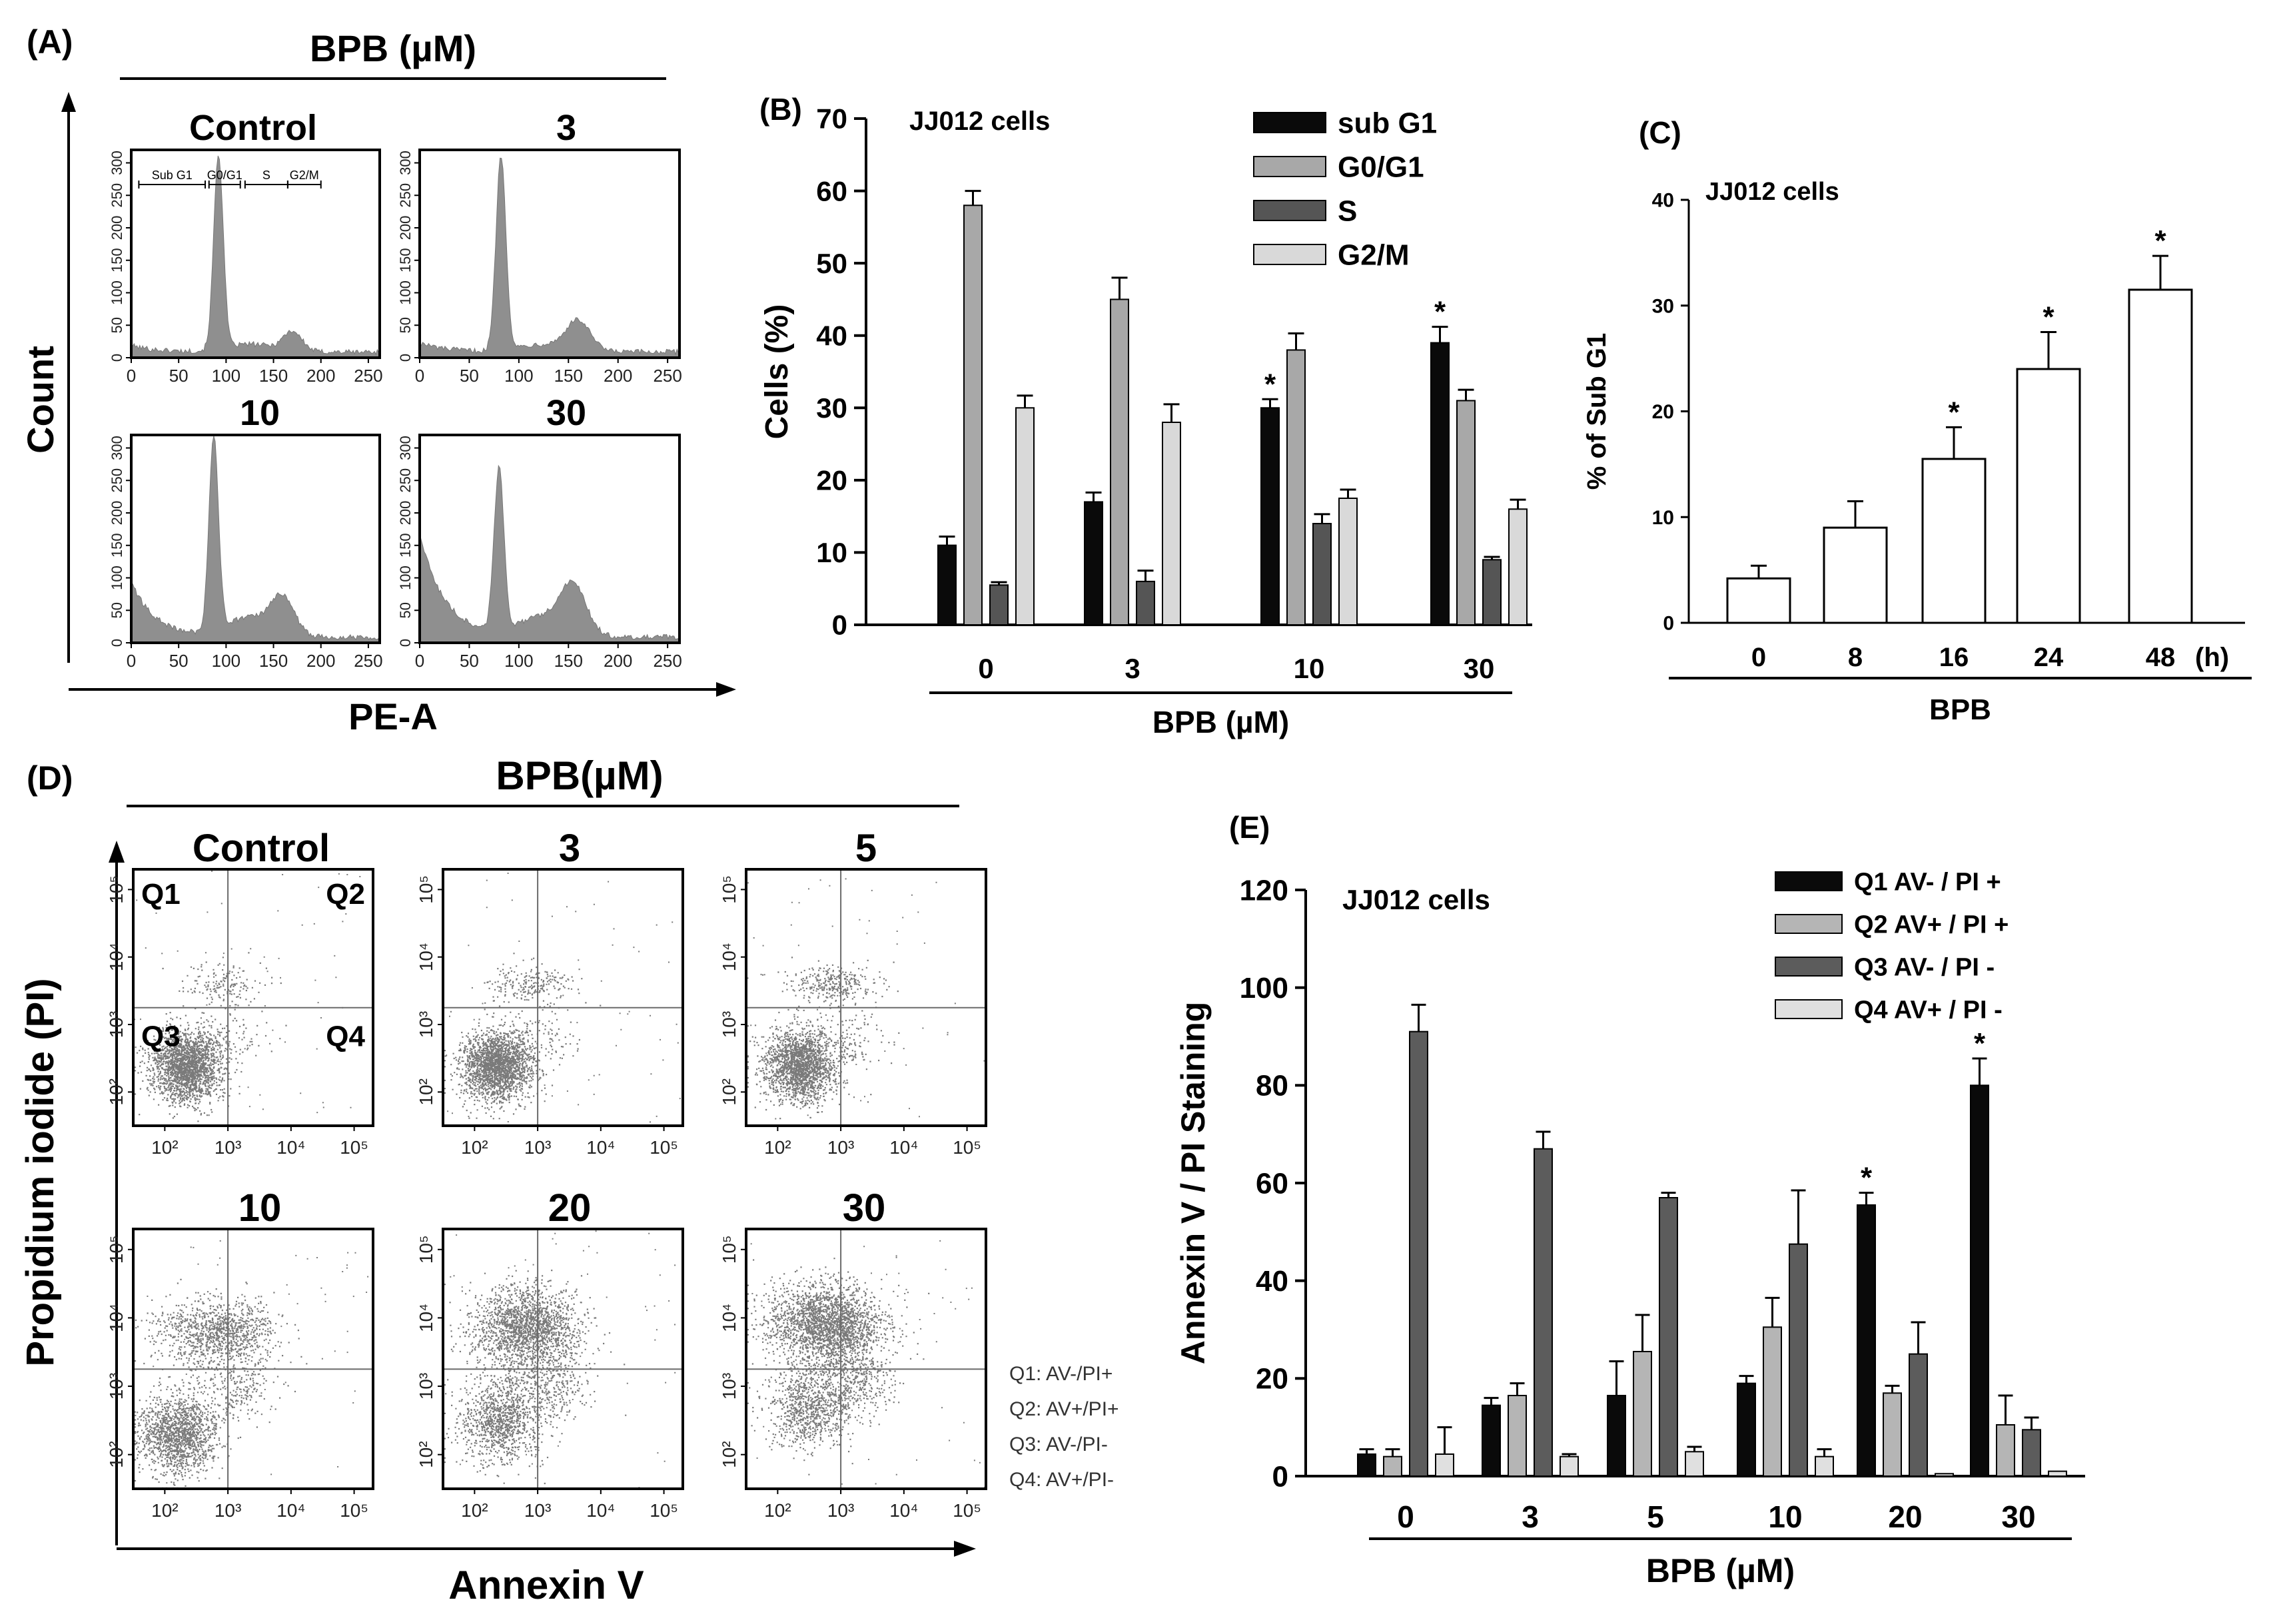  Describe the element at coordinates (1272, 1184) in the screenshot. I see `y-tick-label: 60` at that location.